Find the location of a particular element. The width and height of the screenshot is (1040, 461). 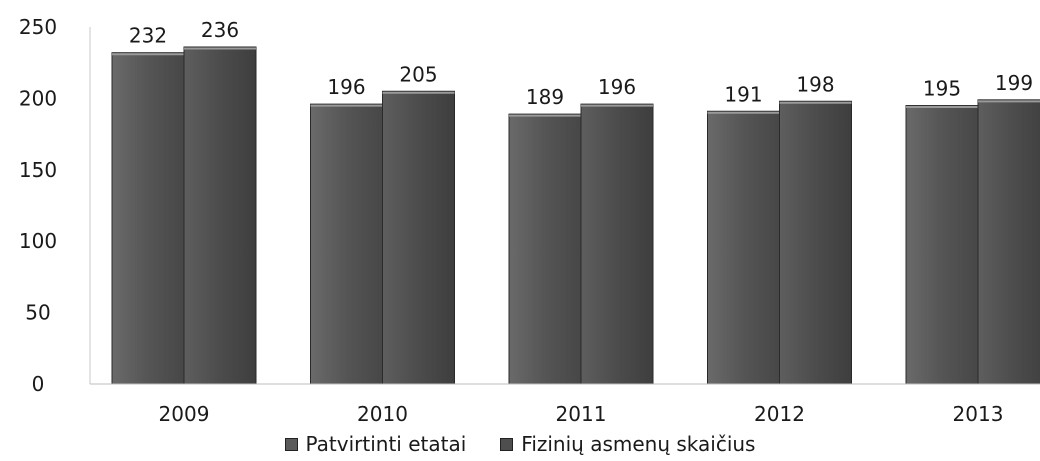

x-tick-label-2013: 2013 is located at coordinates (978, 414).